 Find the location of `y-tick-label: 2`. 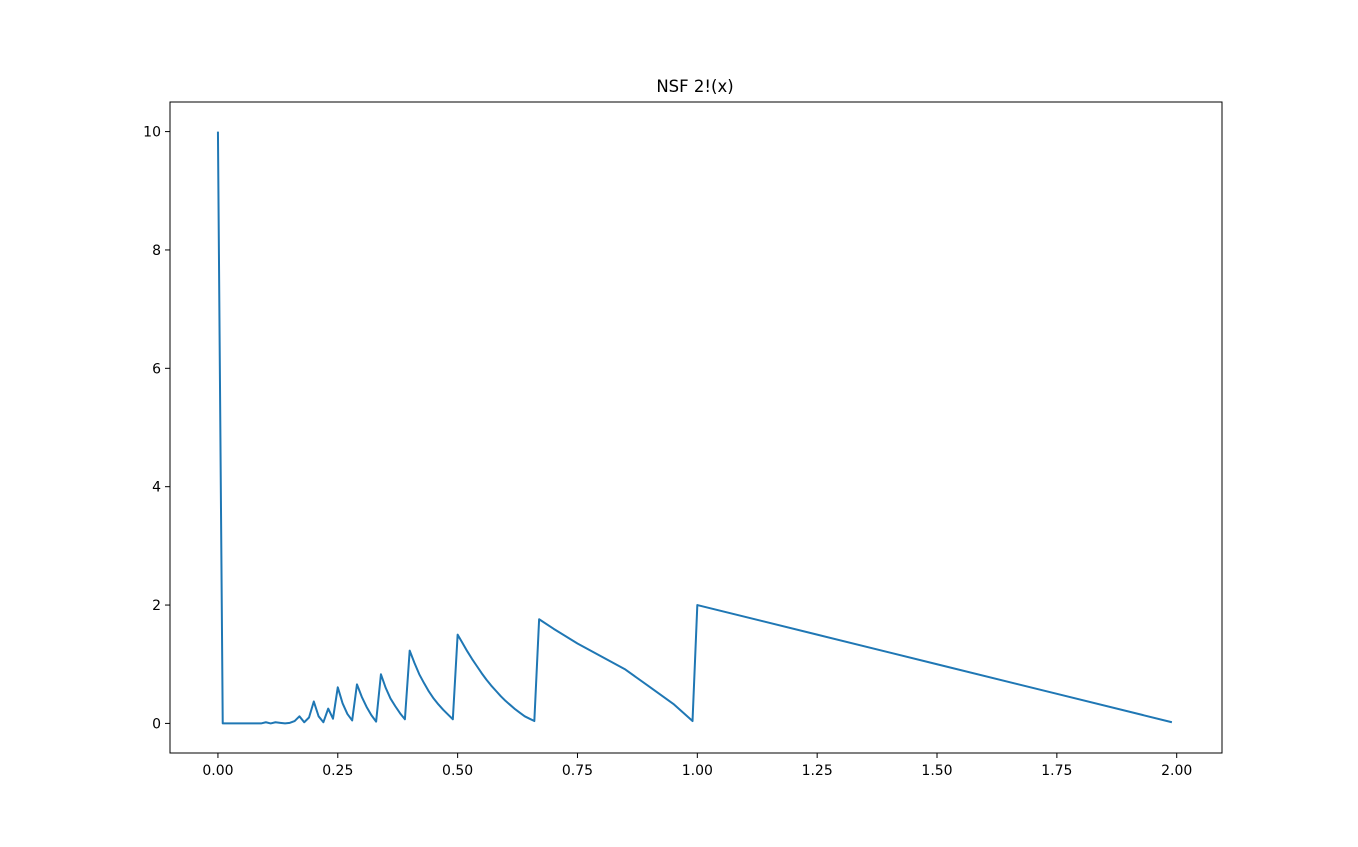

y-tick-label: 2 is located at coordinates (156, 606).